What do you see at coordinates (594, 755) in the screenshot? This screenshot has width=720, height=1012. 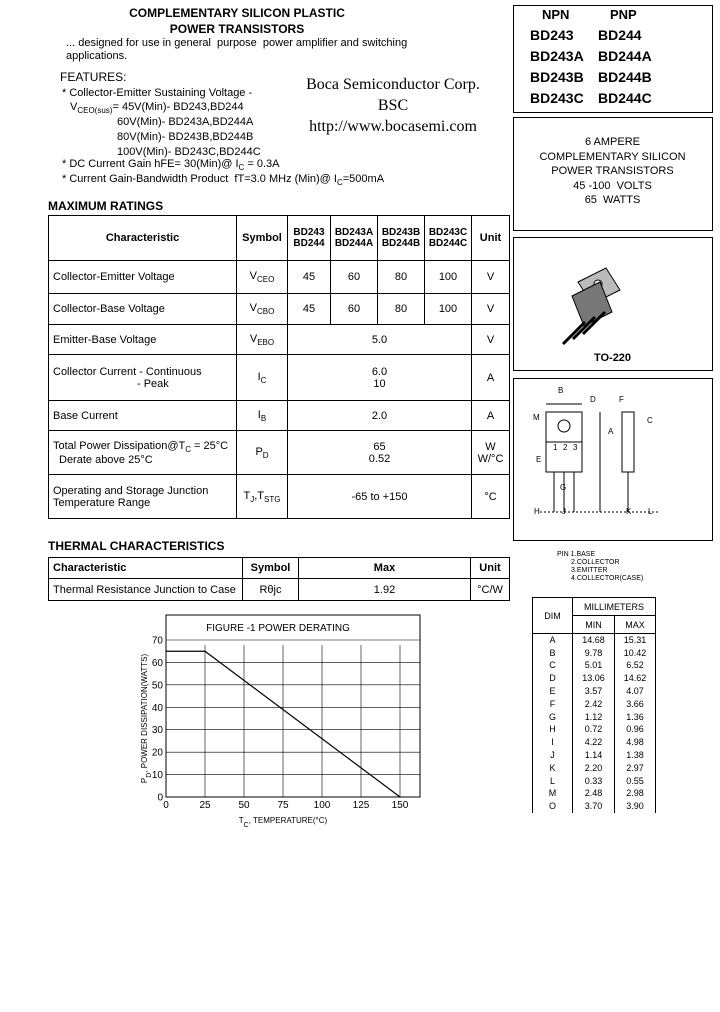 I see `dimension-row: J 1.14 1.38` at bounding box center [594, 755].